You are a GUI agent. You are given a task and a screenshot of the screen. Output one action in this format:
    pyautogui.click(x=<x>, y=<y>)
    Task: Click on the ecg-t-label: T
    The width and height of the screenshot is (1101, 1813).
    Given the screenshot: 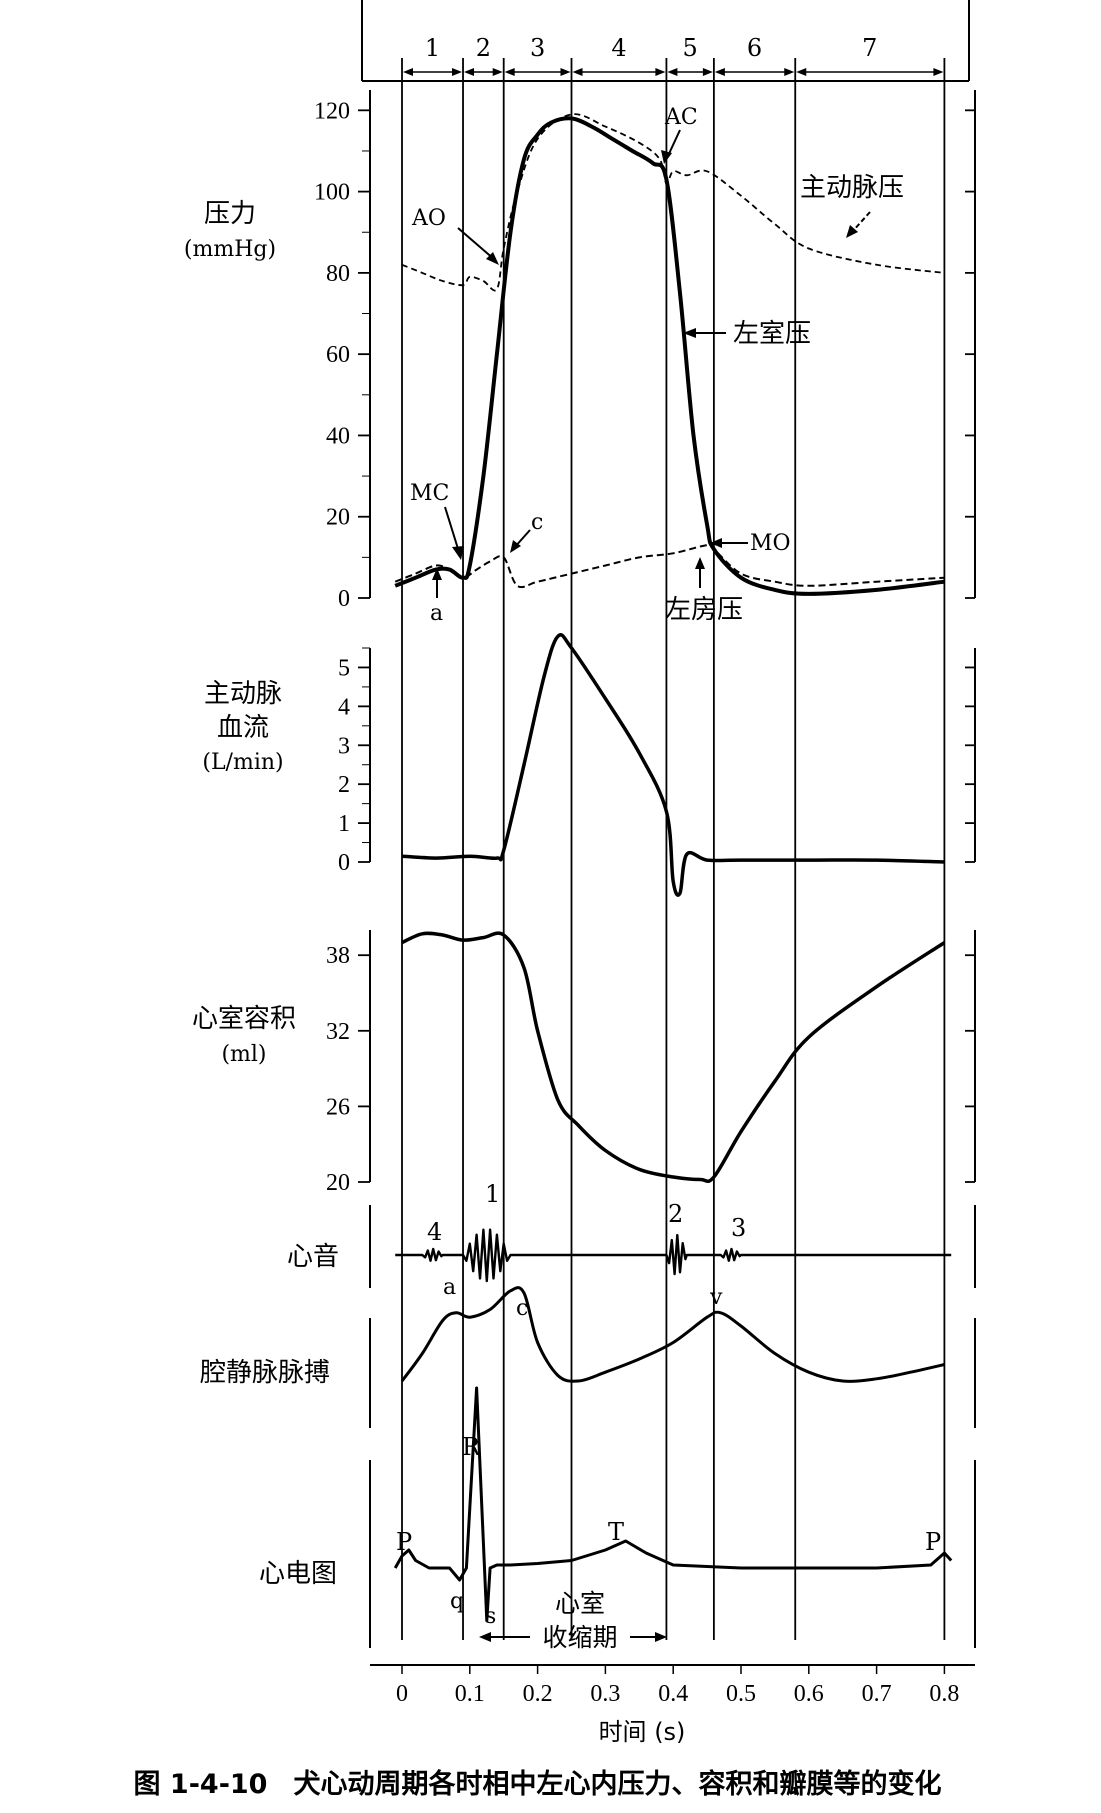 What is the action you would take?
    pyautogui.click(x=616, y=1532)
    